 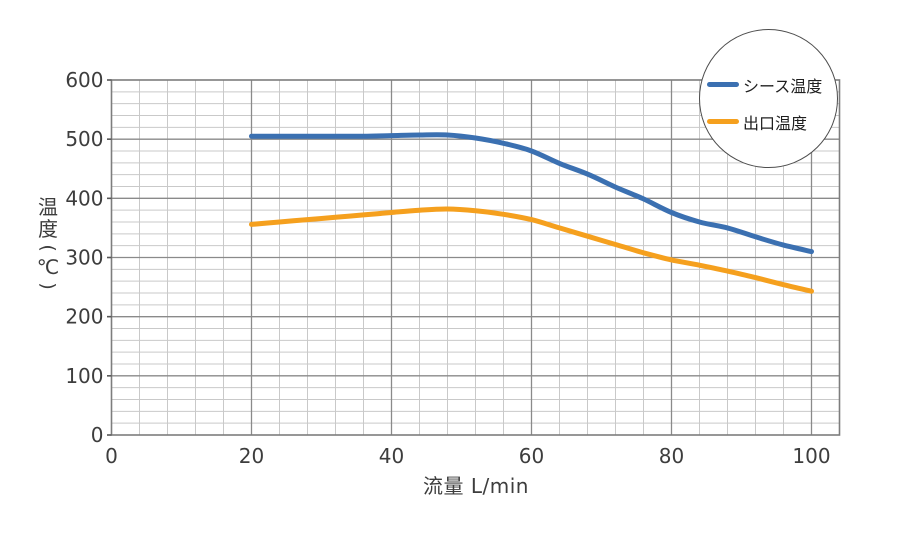 What do you see at coordinates (251, 456) in the screenshot?
I see `x-tick-label: 20` at bounding box center [251, 456].